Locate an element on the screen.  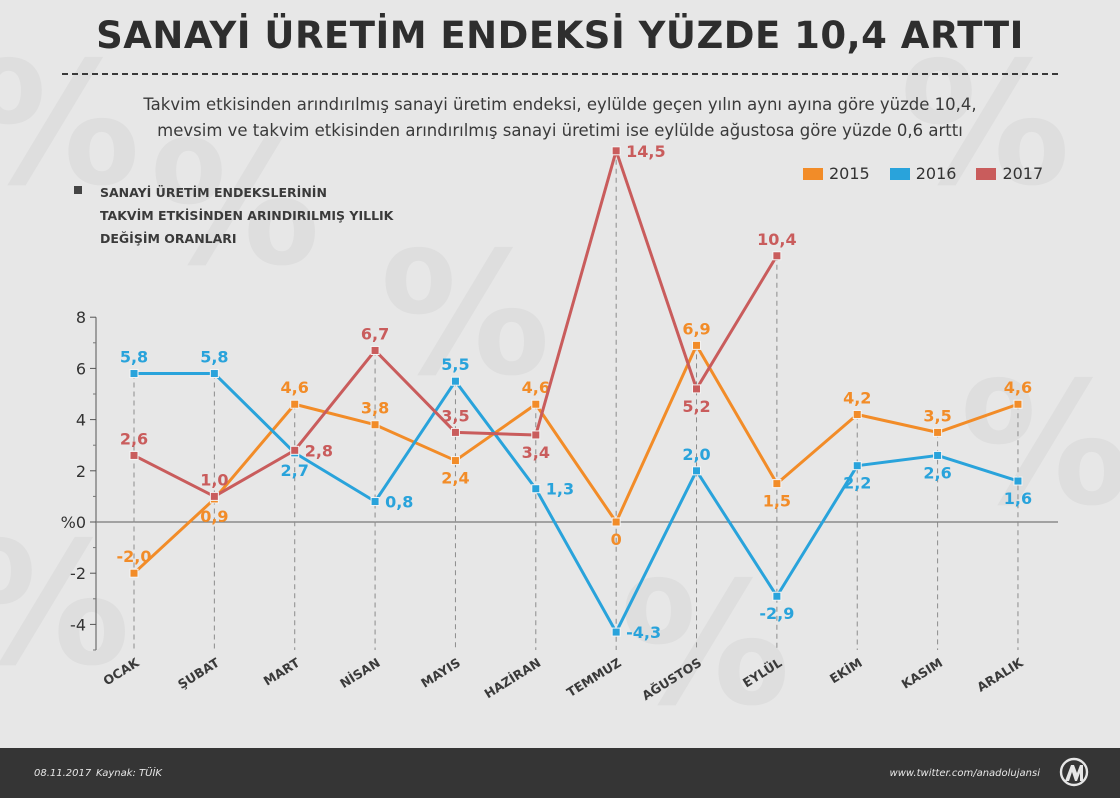
data-label-2015: 0,9 is located at coordinates (214, 516).